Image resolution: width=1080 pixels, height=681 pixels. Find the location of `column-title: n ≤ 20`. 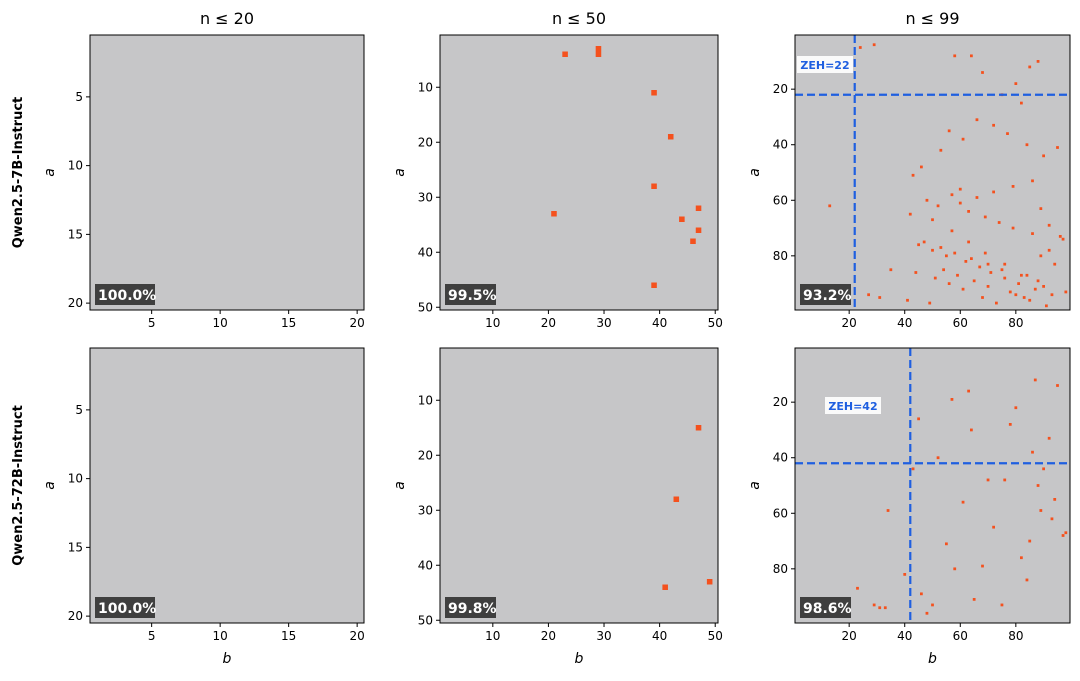

column-title: n ≤ 20 is located at coordinates (227, 18).